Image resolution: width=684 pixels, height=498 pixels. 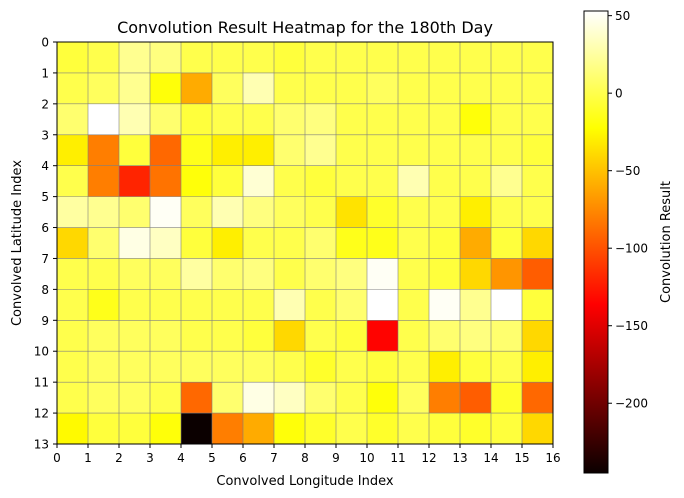 I want to click on y-tick-label: 1, so click(x=45, y=73).